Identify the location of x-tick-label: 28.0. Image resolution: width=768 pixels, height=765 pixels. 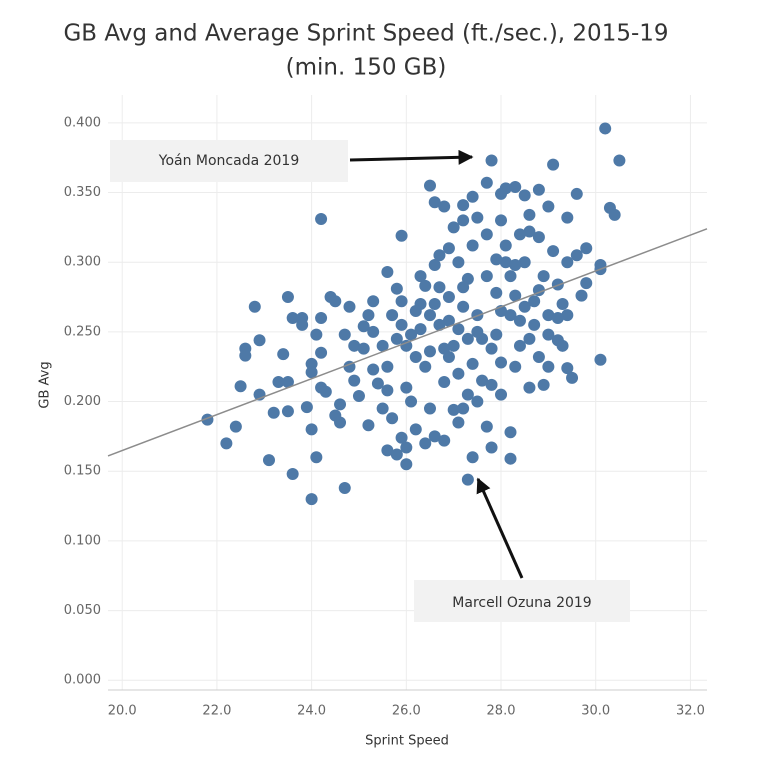
(501, 711).